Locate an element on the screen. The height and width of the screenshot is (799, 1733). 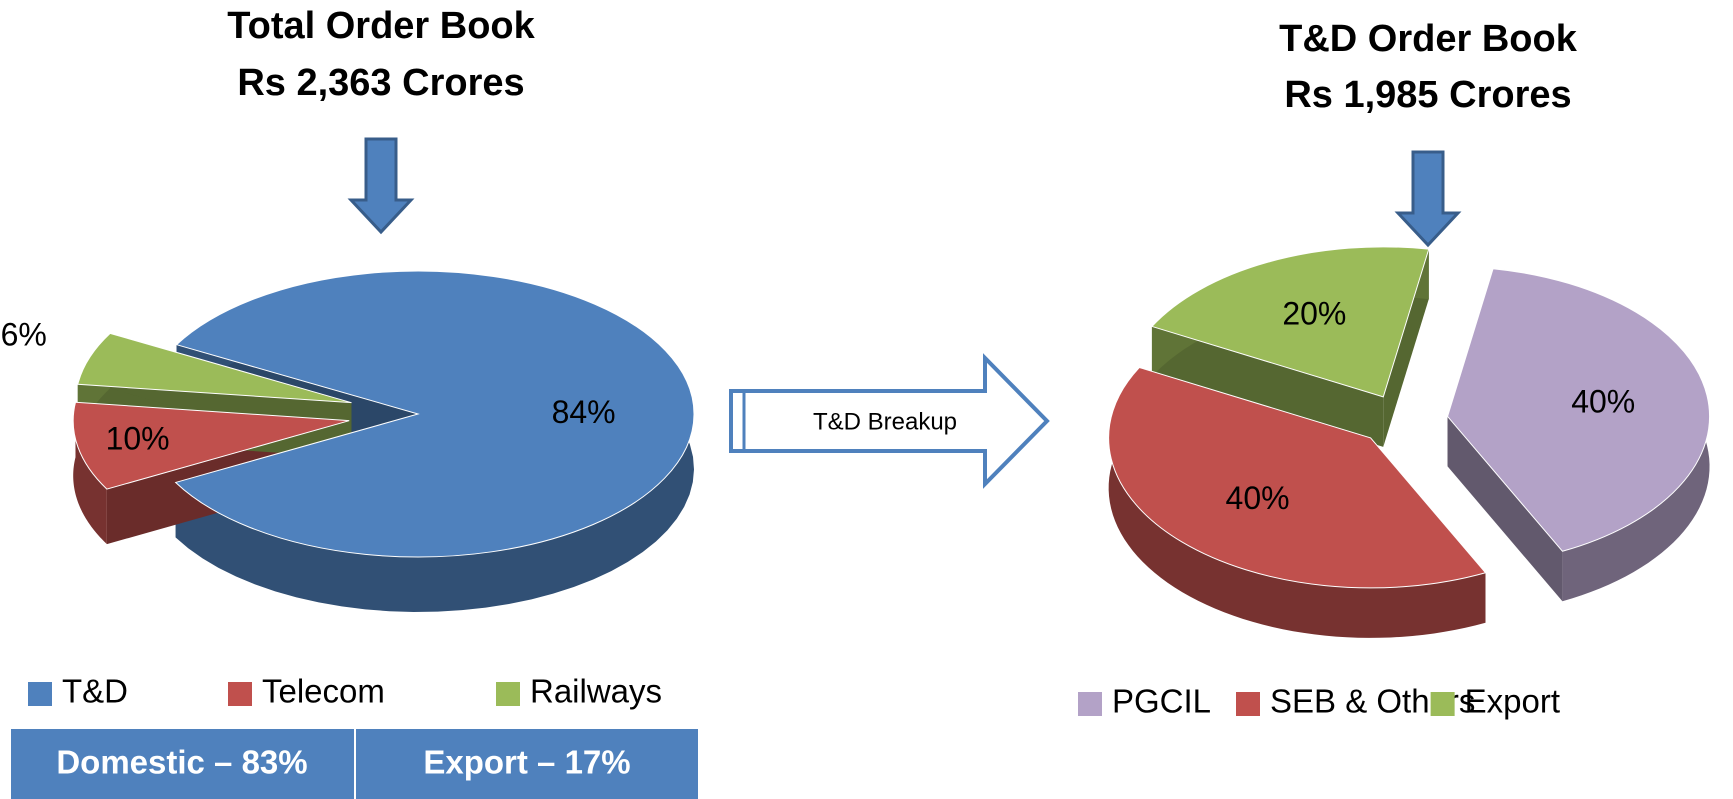
legend-label: Export is located at coordinates (1512, 701).